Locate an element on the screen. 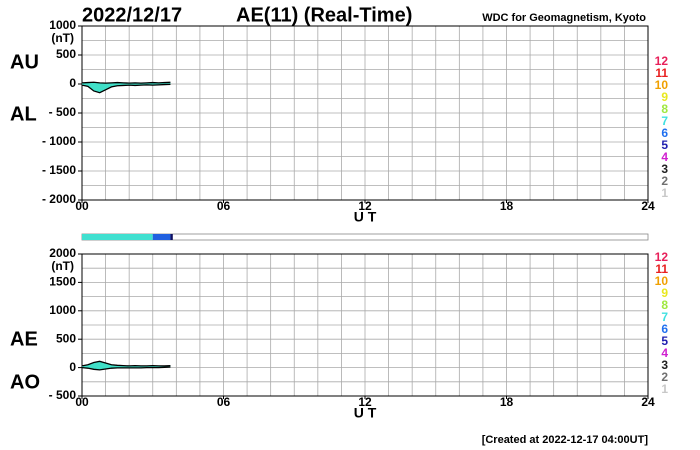  series-label: AE is located at coordinates (24, 339).